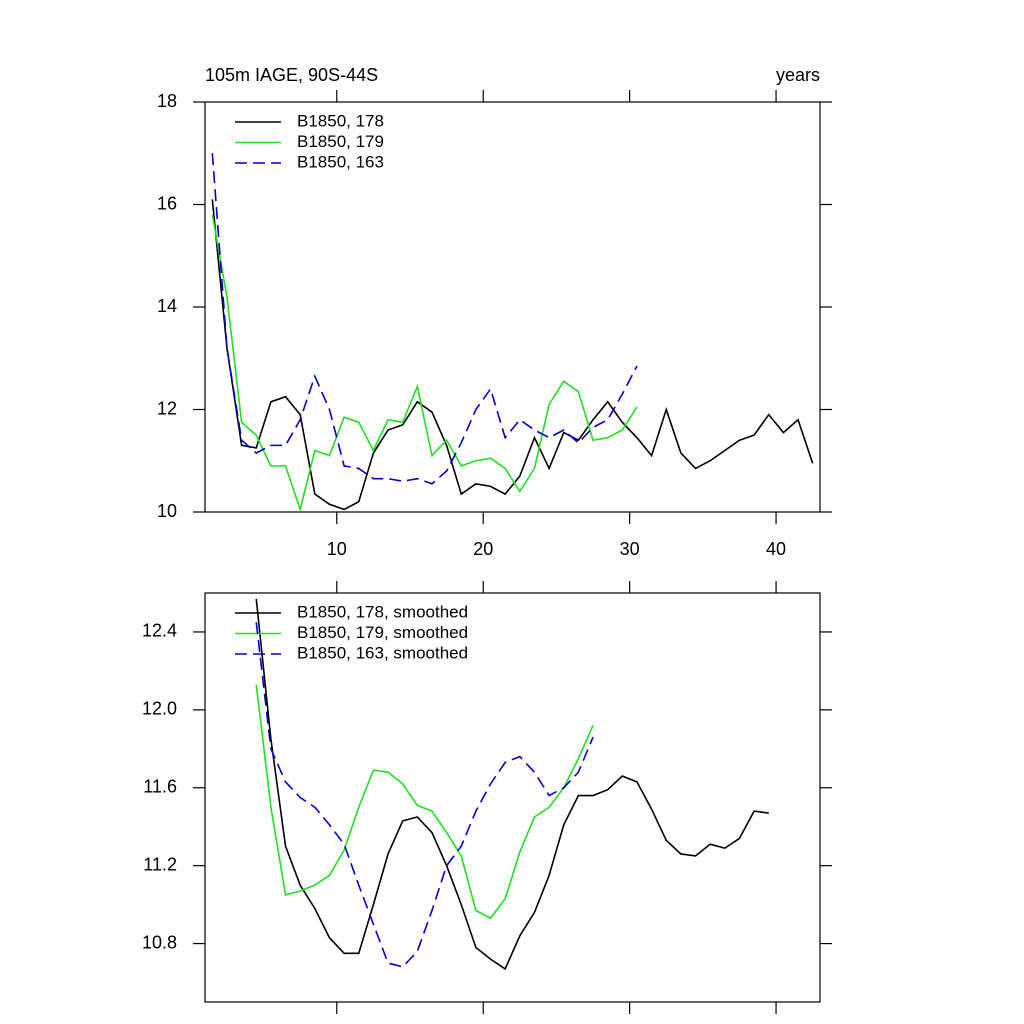 The image size is (1024, 1024). I want to click on x-tick-label: 20, so click(483, 549).